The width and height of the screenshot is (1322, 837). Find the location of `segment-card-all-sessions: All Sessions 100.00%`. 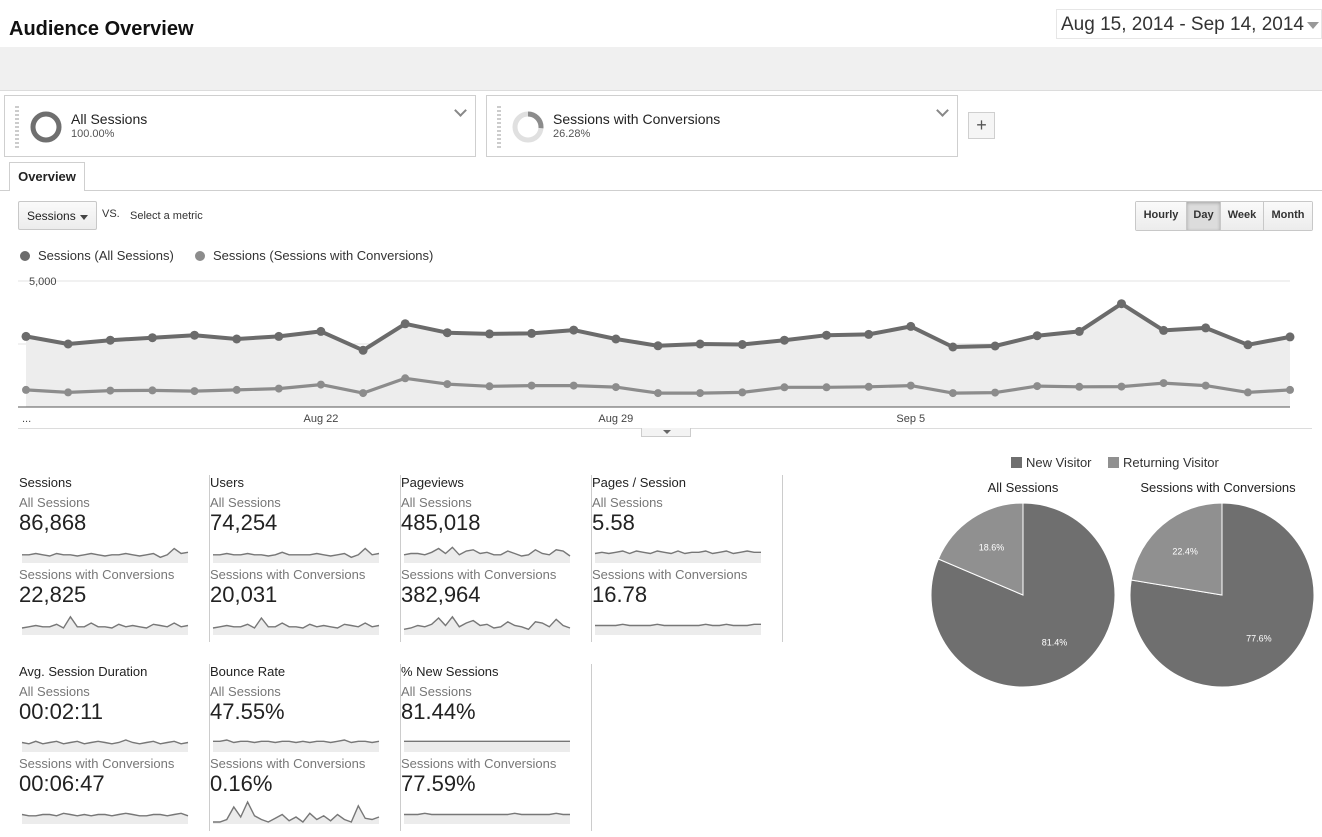

segment-card-all-sessions: All Sessions 100.00% is located at coordinates (240, 126).